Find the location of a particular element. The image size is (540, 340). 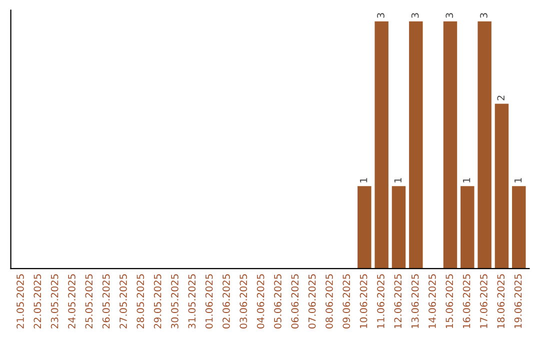

x-tick-label: 06.06.2025 is located at coordinates (295, 301).